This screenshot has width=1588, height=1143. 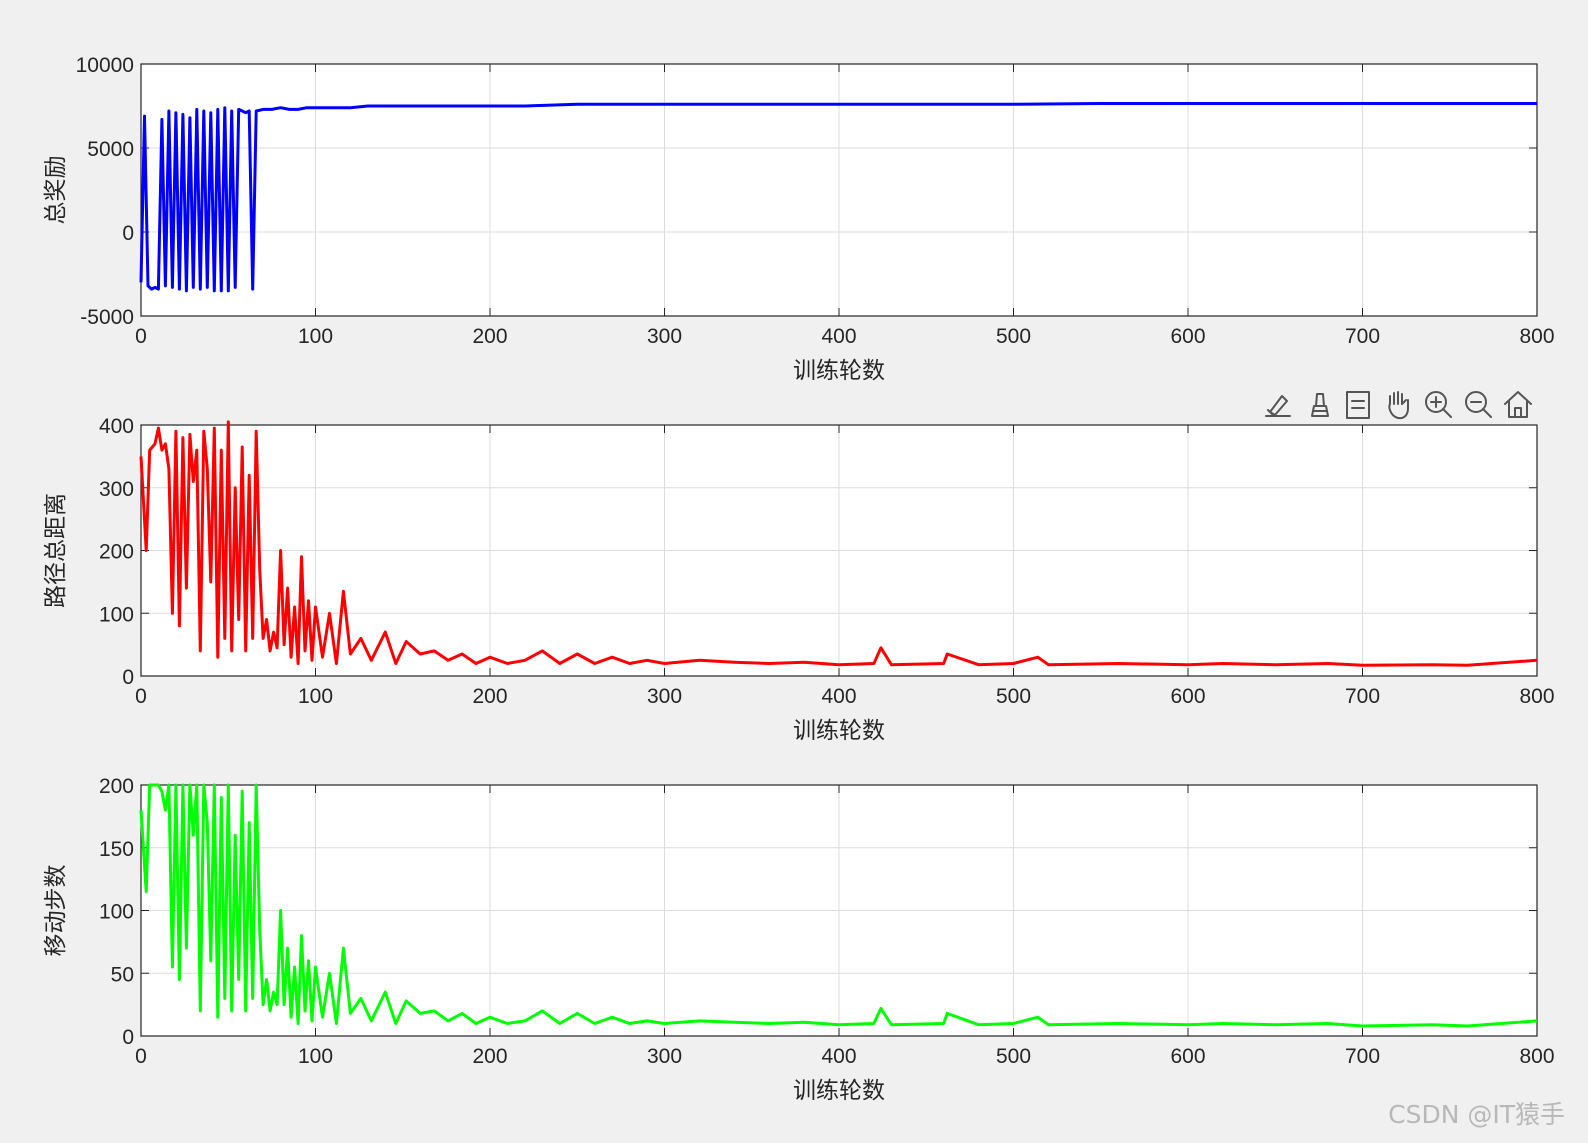 I want to click on zoom-in-icon, so click(x=1438, y=404).